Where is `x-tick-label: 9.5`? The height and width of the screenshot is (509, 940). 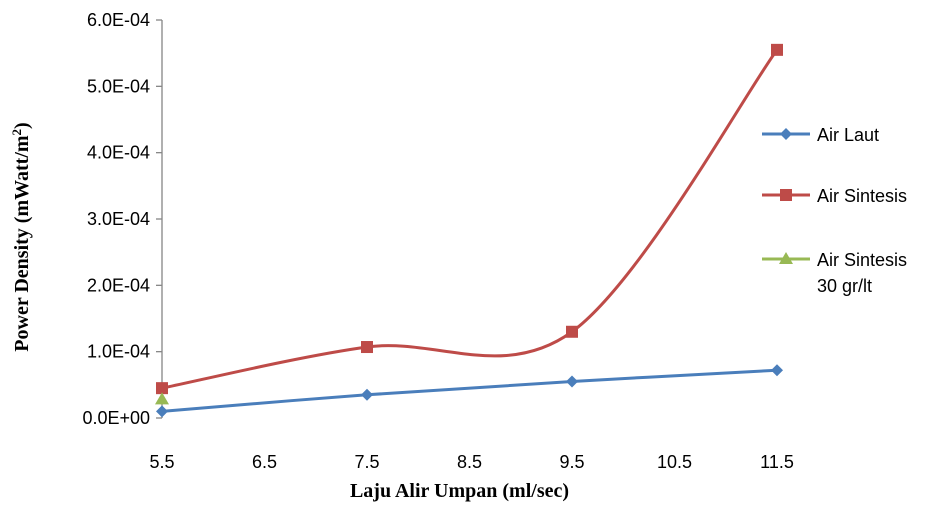
x-tick-label: 9.5 is located at coordinates (571, 462).